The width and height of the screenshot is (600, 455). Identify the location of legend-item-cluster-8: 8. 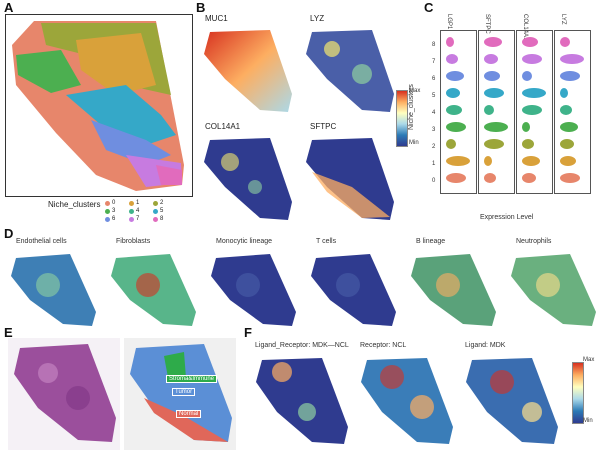
(158, 219).